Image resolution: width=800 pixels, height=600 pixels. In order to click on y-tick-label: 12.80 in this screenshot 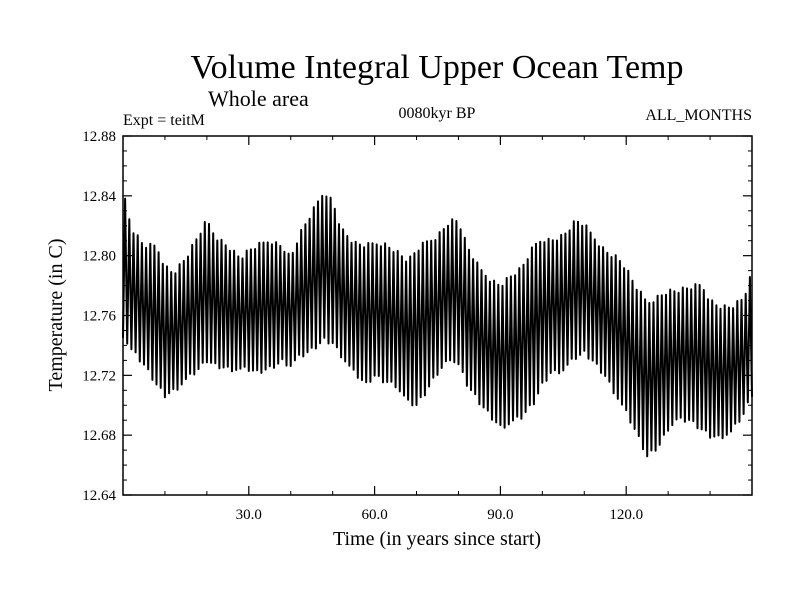, I will do `click(99, 257)`.